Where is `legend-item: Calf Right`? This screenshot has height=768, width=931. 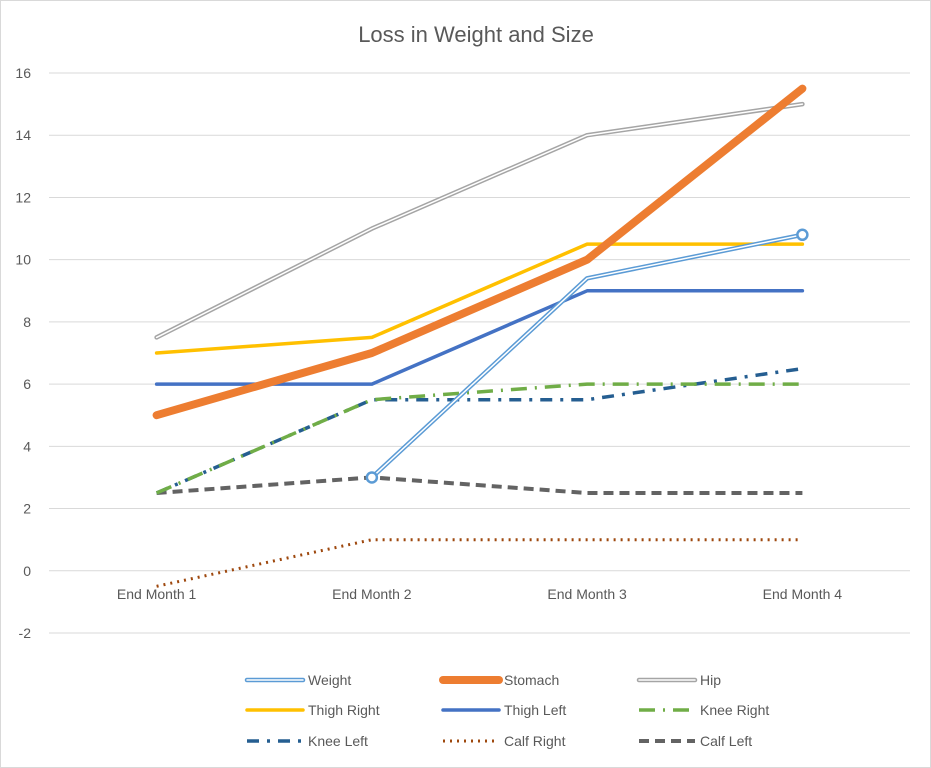 legend-item: Calf Right is located at coordinates (504, 741).